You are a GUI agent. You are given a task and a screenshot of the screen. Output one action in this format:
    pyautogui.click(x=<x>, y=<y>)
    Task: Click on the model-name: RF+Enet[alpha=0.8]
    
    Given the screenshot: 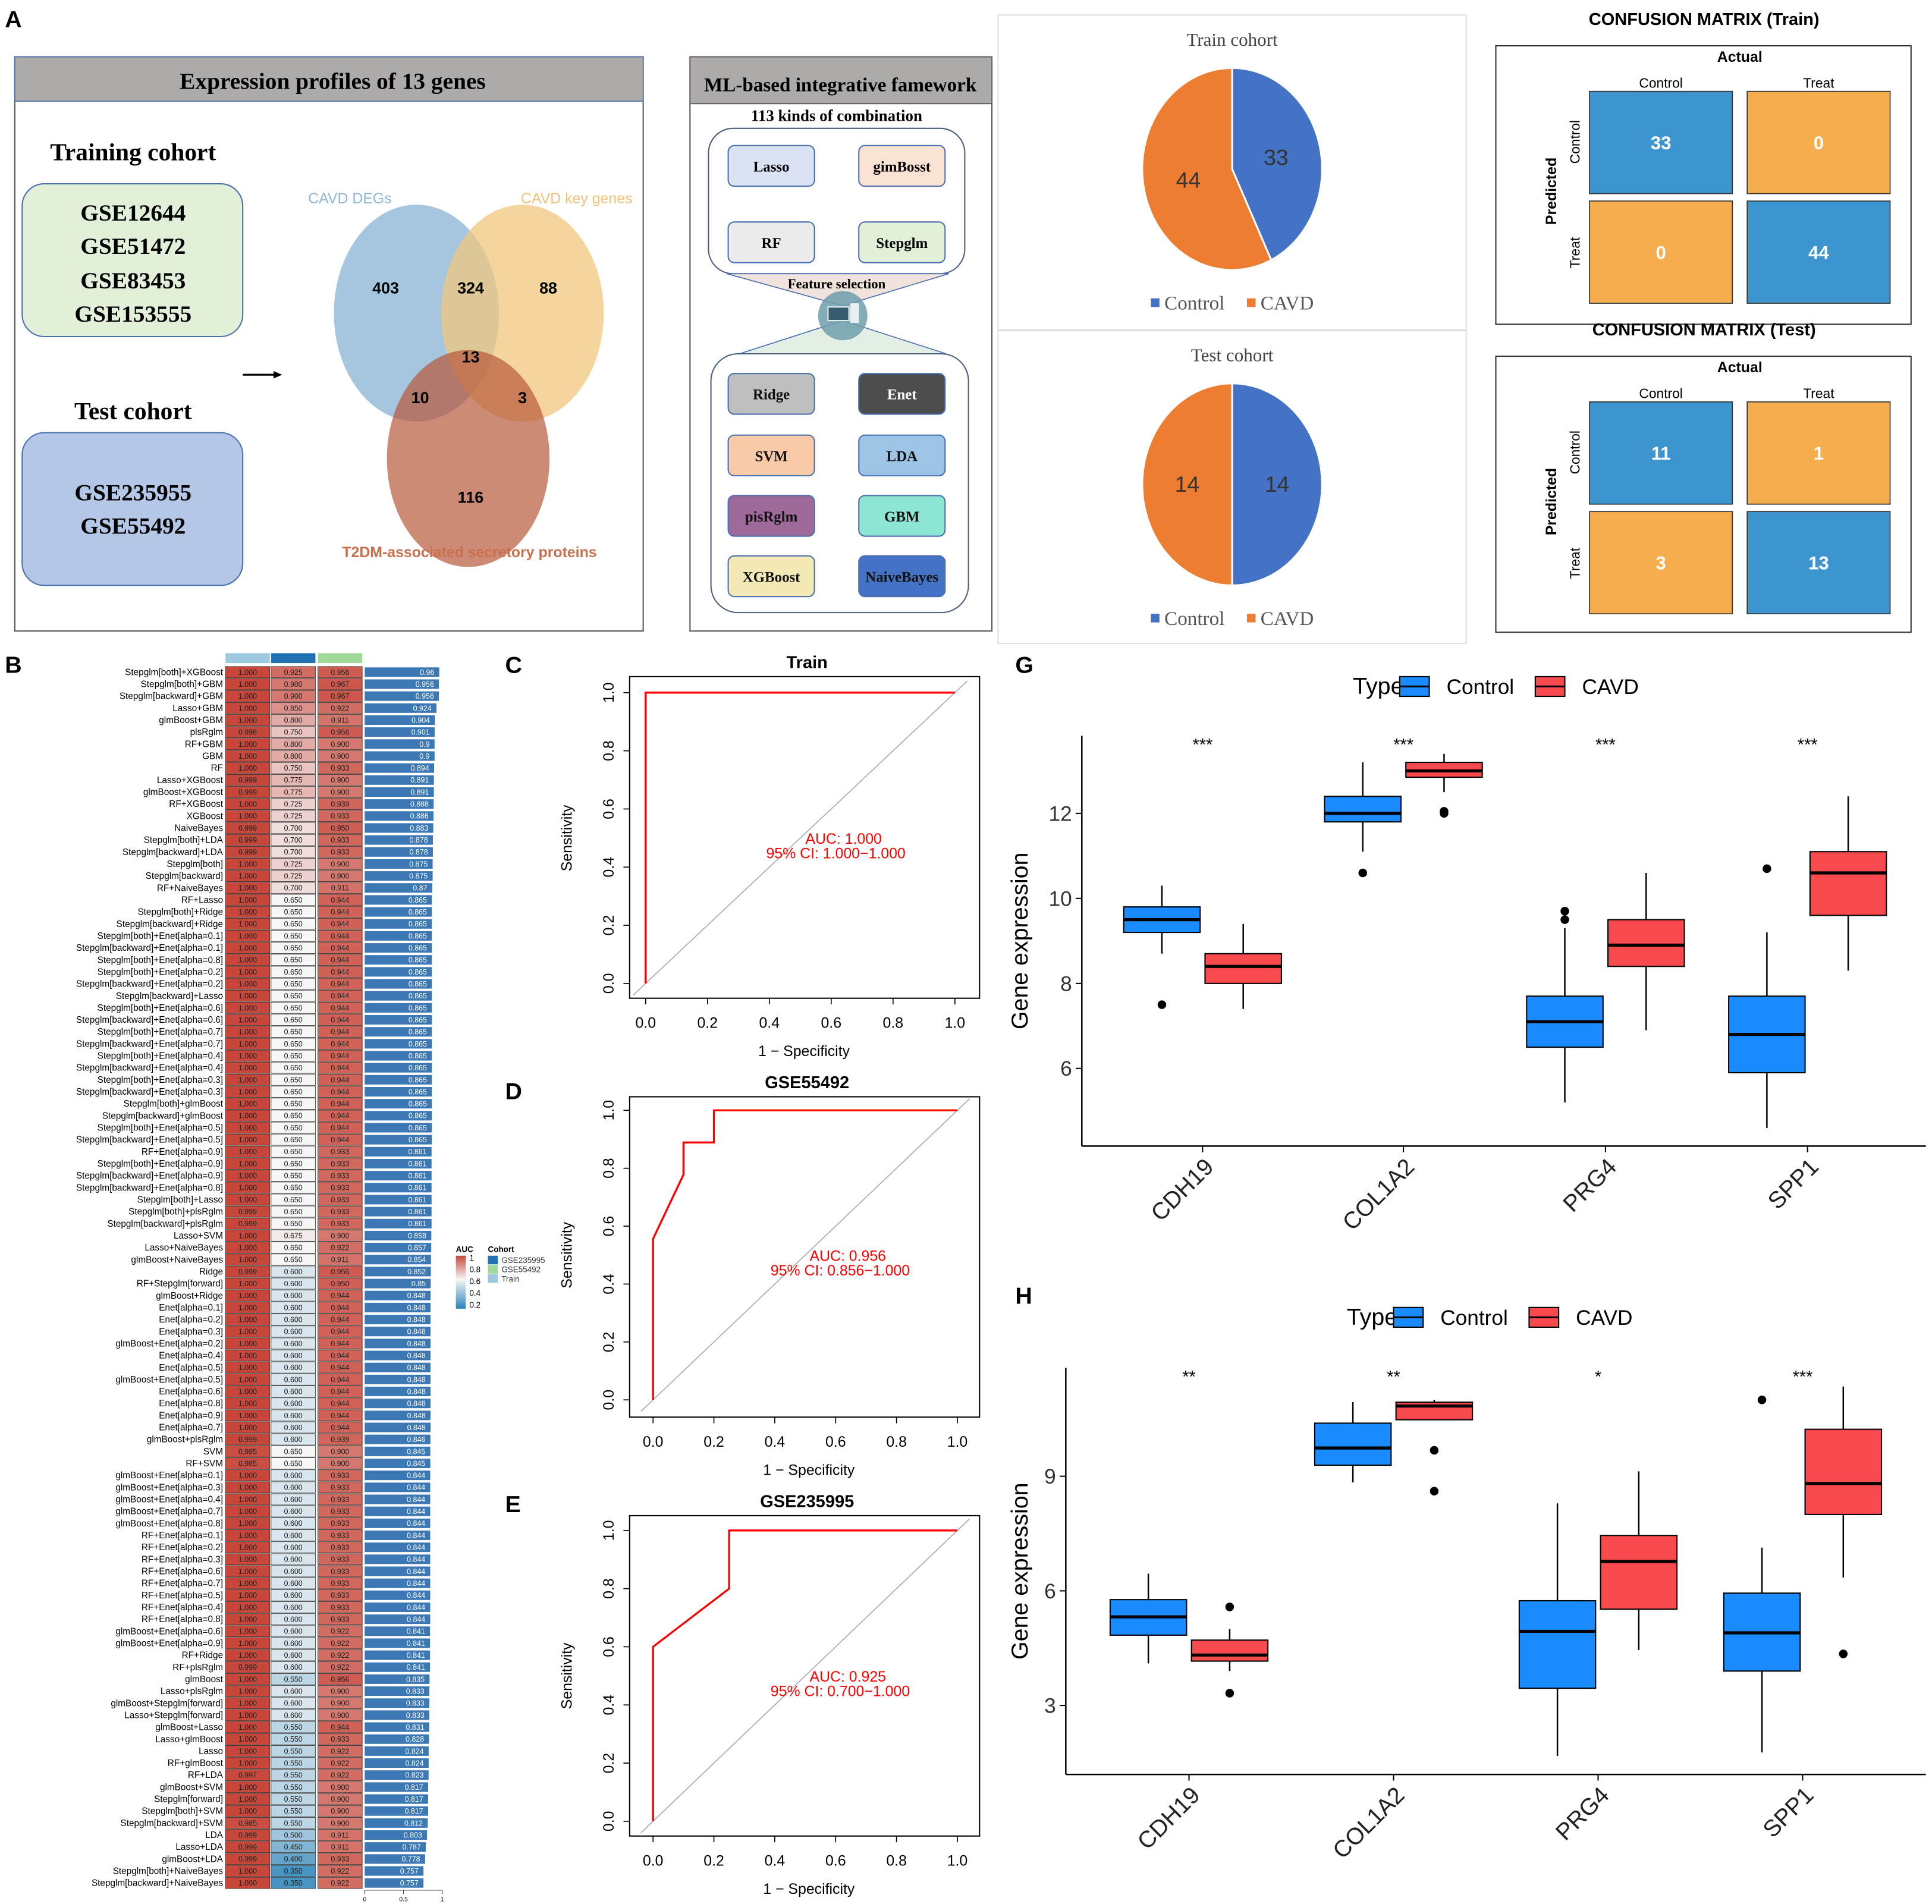 What is the action you would take?
    pyautogui.click(x=182, y=1619)
    